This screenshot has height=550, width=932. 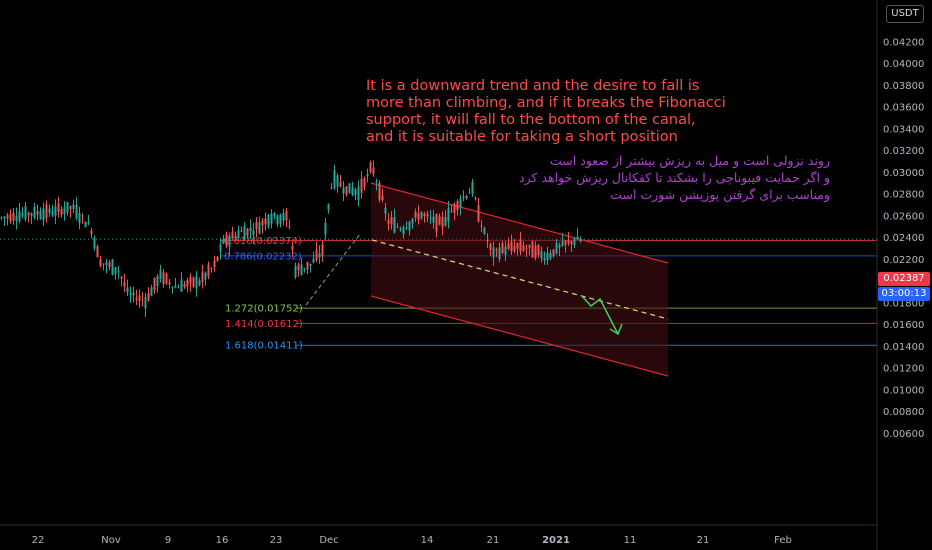 What do you see at coordinates (111, 540) in the screenshot?
I see `x-tick-label: Nov` at bounding box center [111, 540].